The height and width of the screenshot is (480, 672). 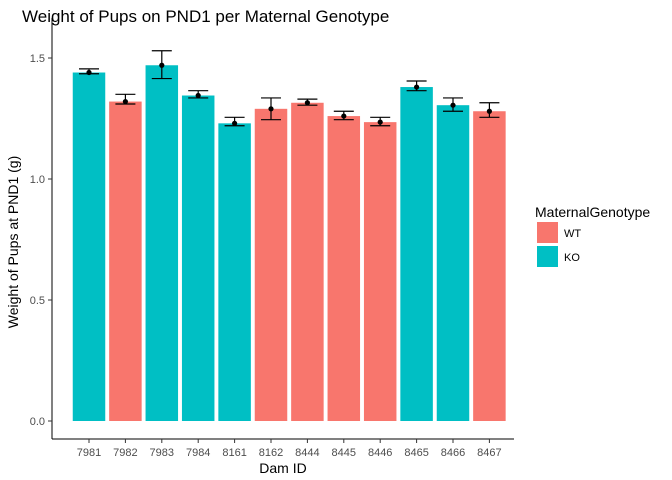 What do you see at coordinates (37, 422) in the screenshot?
I see `y-tick-label: 0.0` at bounding box center [37, 422].